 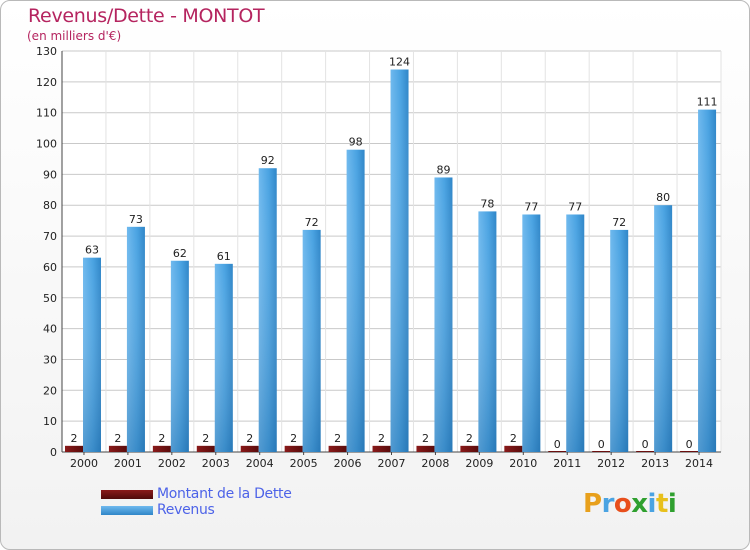 What do you see at coordinates (435, 463) in the screenshot?
I see `x-tick-label: 2008` at bounding box center [435, 463].